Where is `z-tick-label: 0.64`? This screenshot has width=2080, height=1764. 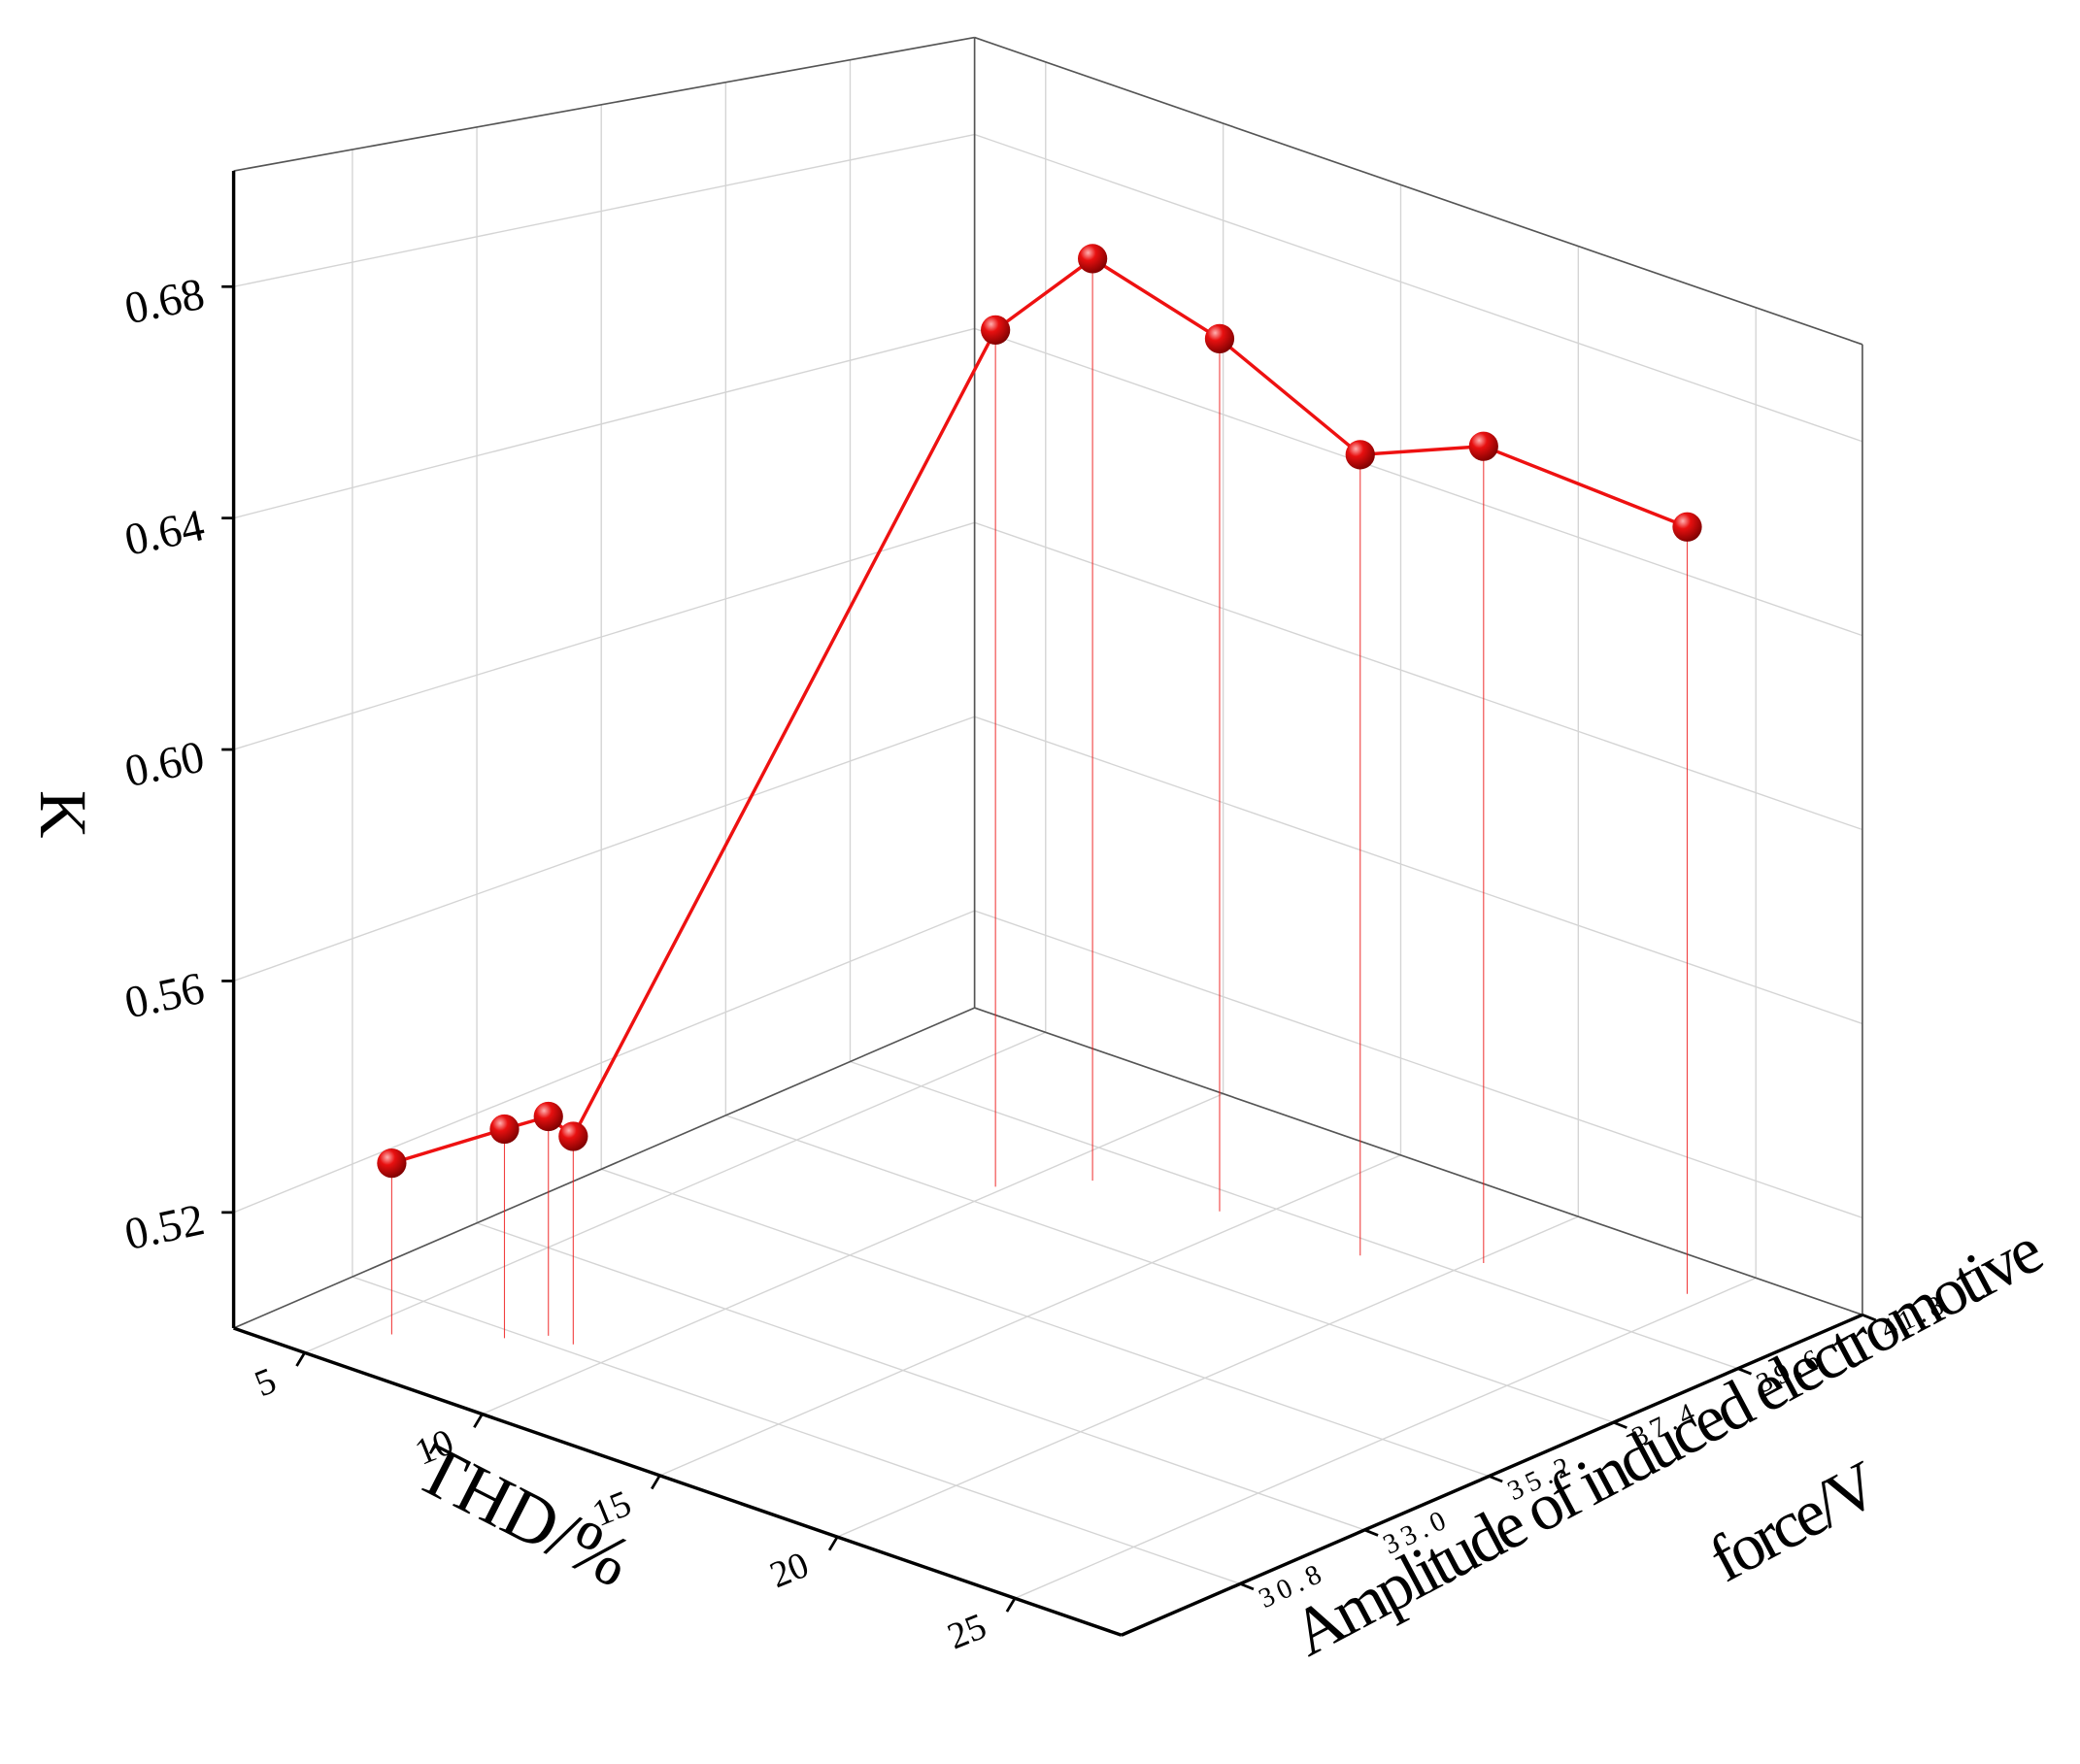
z-tick-label: 0.64 is located at coordinates (164, 533).